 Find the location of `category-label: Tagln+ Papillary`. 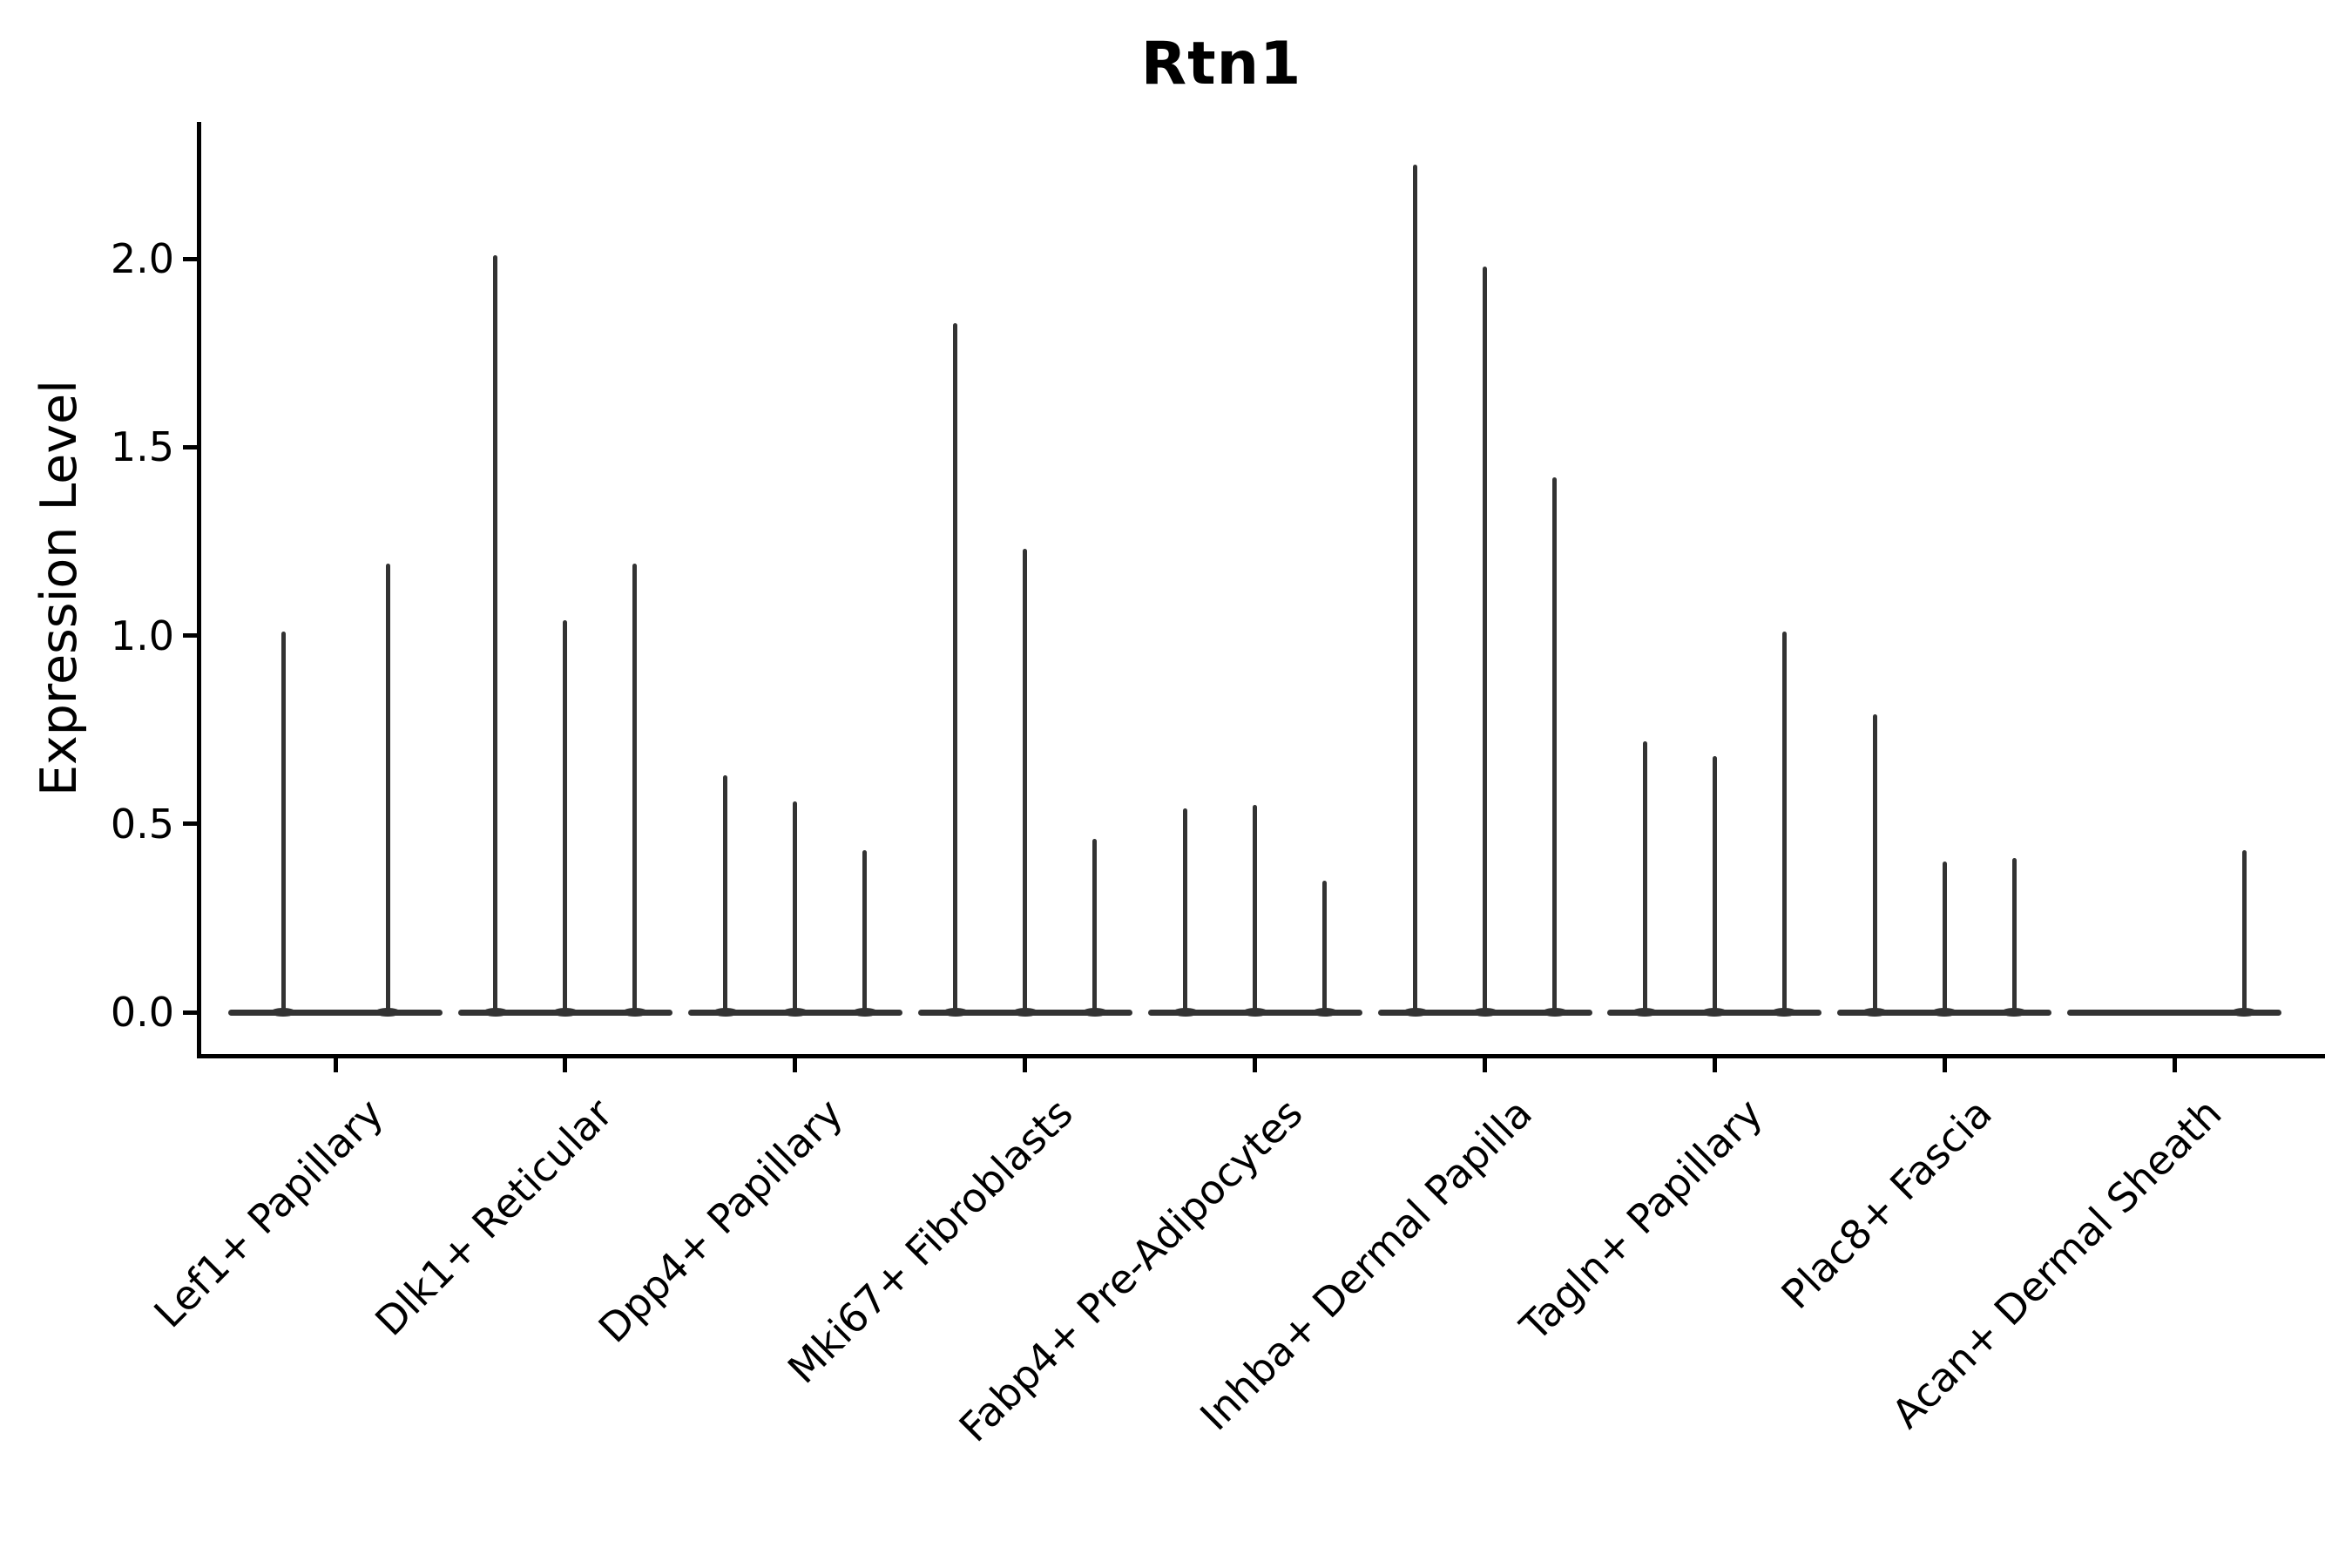

category-label: Tagln+ Papillary is located at coordinates (1641, 1219).